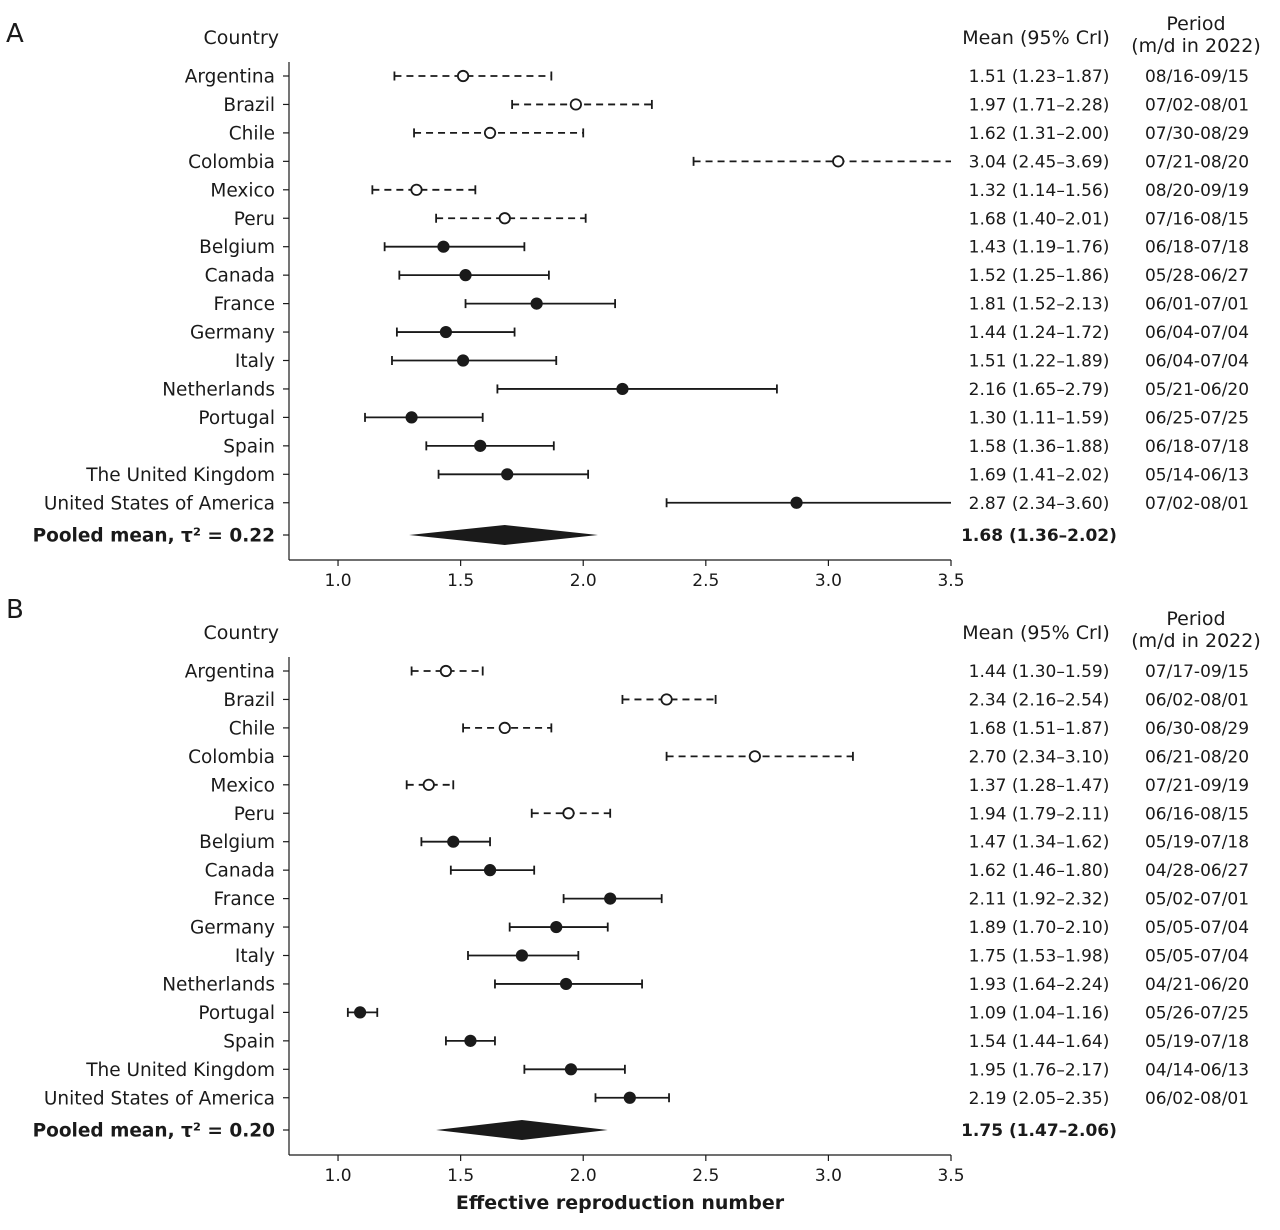 The height and width of the screenshot is (1230, 1280). What do you see at coordinates (1197, 390) in the screenshot?
I see `period-value: 05/21-06/20` at bounding box center [1197, 390].